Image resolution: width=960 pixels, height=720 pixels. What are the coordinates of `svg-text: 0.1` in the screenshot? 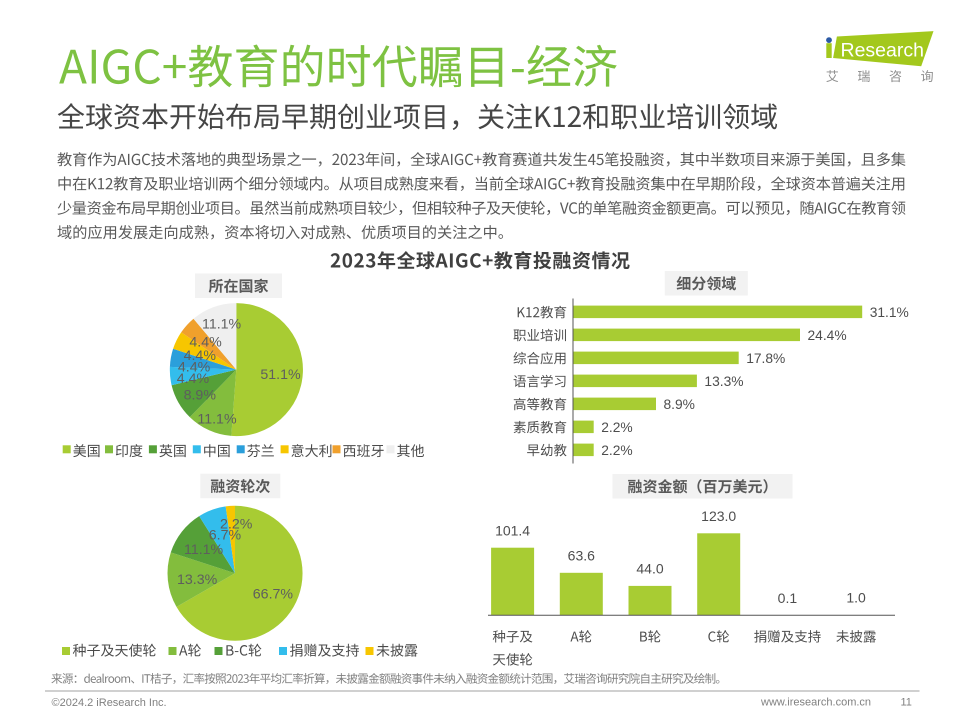 It's located at (788, 598).